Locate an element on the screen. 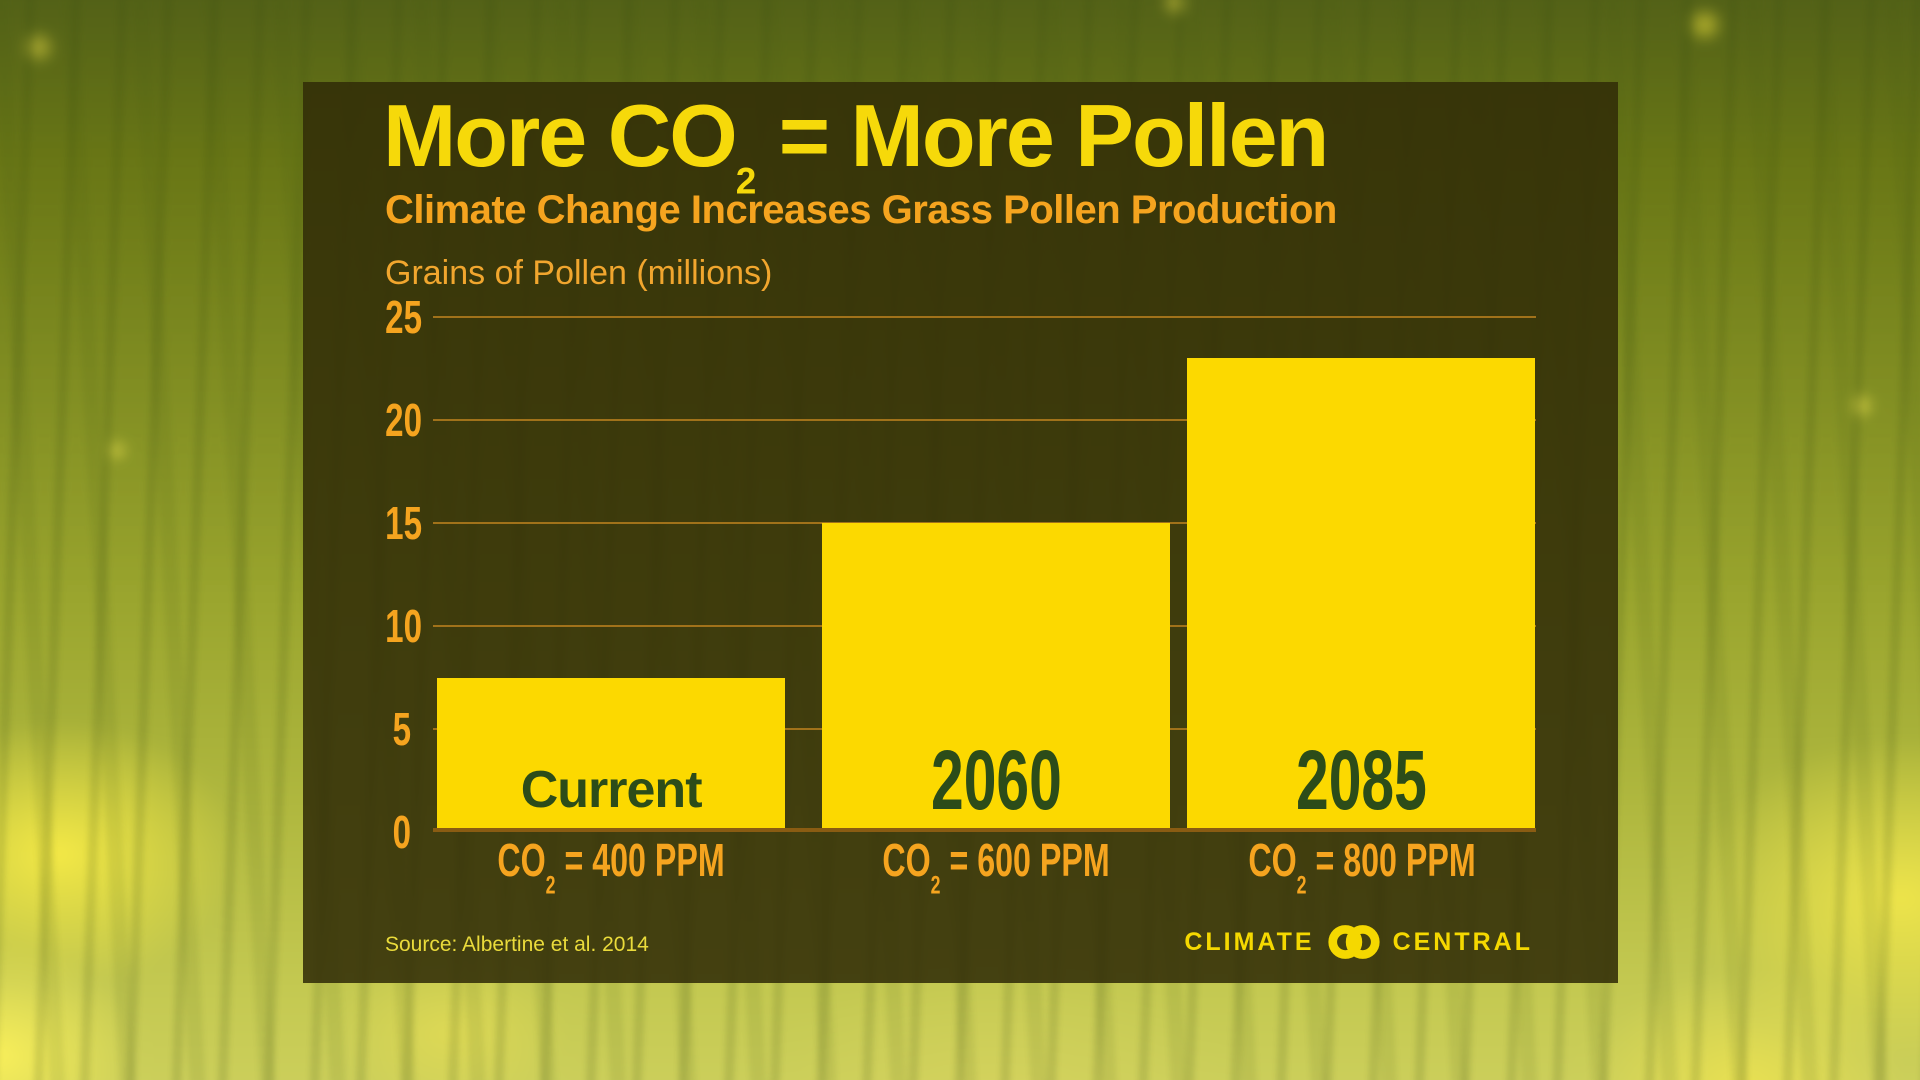 This screenshot has width=1920, height=1080. bar-label-2060: 2060 is located at coordinates (995, 780).